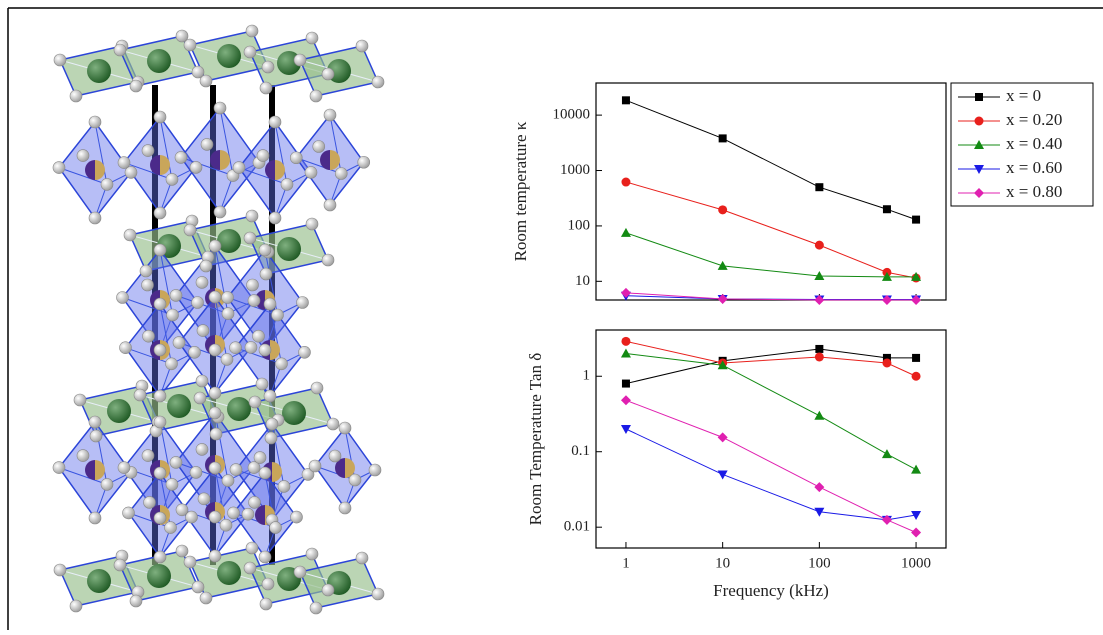  I want to click on y-tick-label: 10, so click(582, 281).